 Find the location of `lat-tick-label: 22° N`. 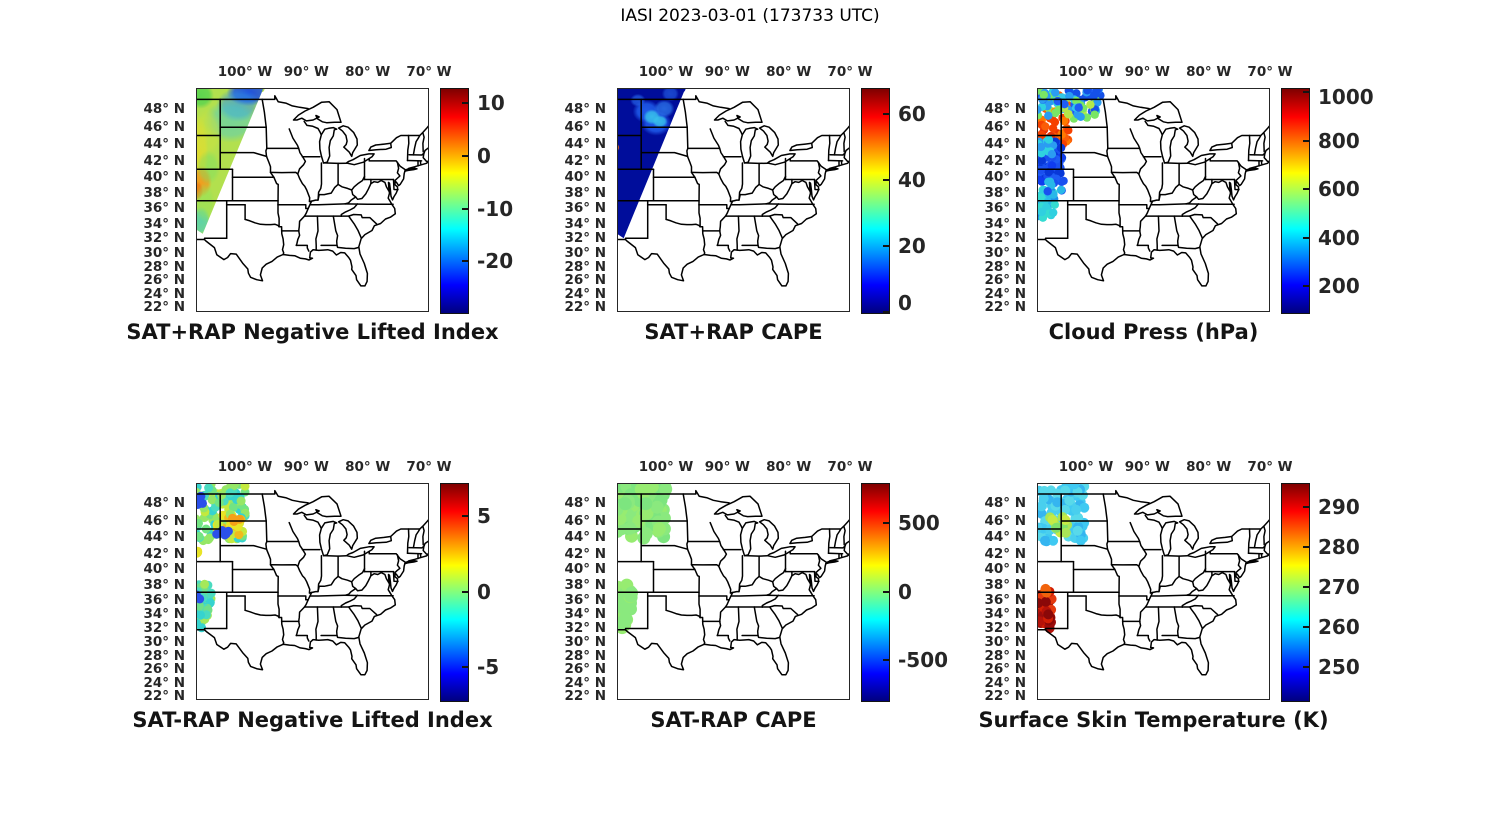

lat-tick-label: 22° N is located at coordinates (1005, 695).